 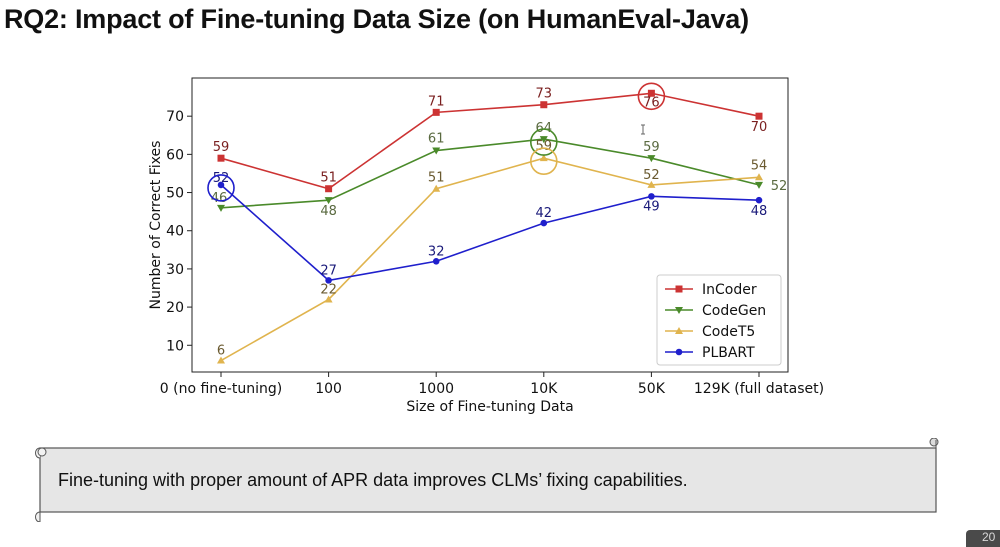 What do you see at coordinates (759, 185) in the screenshot?
I see `point-codegen-129k-full-dataset` at bounding box center [759, 185].